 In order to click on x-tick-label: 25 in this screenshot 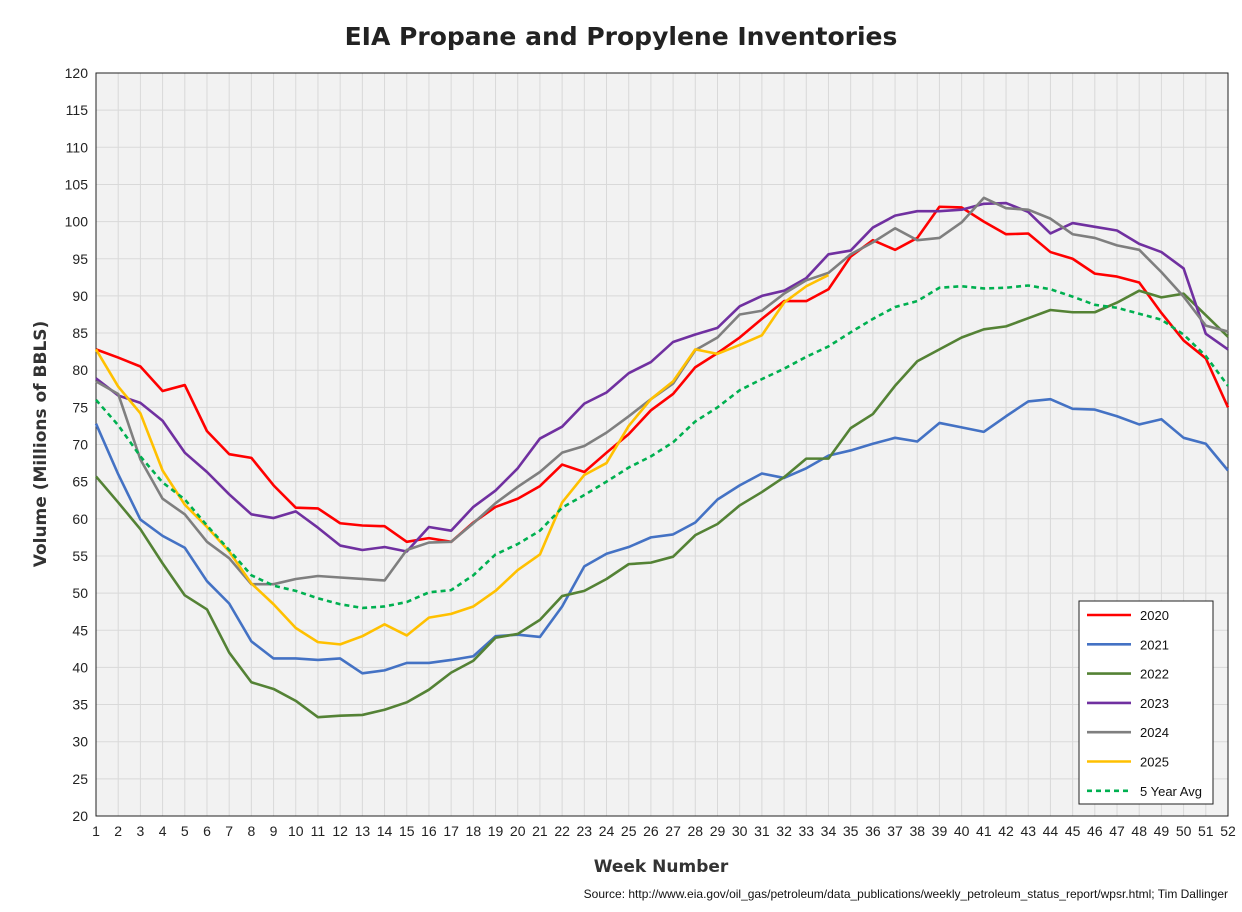, I will do `click(629, 831)`.